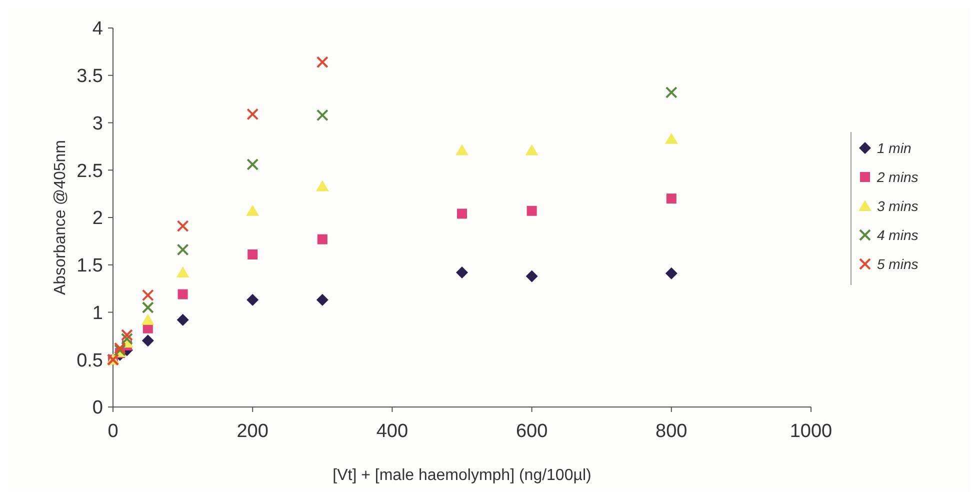  Describe the element at coordinates (532, 431) in the screenshot. I see `x-tick-label: 600` at that location.